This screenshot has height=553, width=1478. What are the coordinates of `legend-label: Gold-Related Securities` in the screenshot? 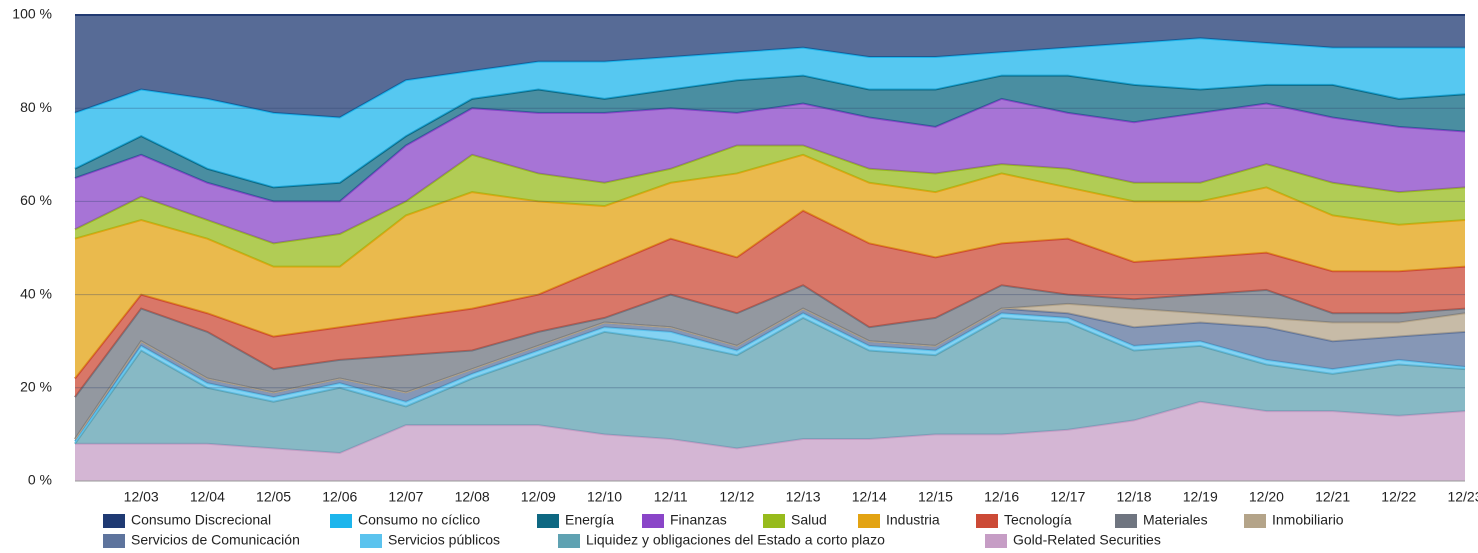 It's located at (1087, 540).